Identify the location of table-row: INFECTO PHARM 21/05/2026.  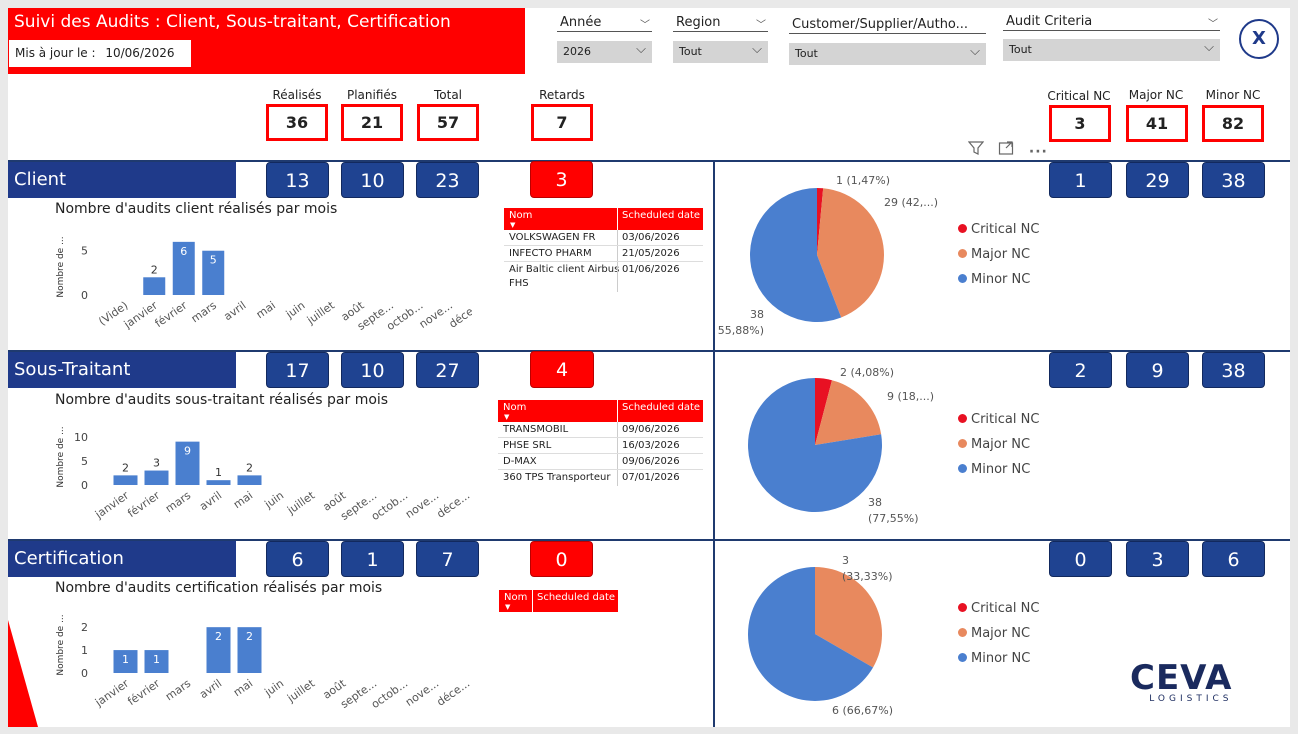
(603, 254).